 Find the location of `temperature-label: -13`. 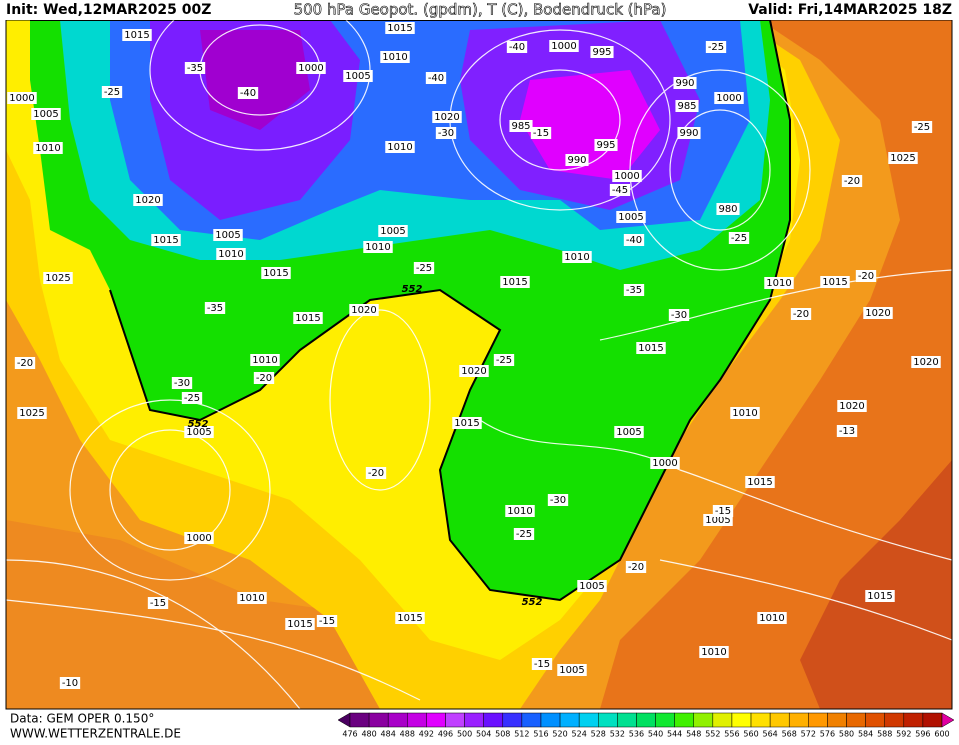

temperature-label: -13 is located at coordinates (847, 431).